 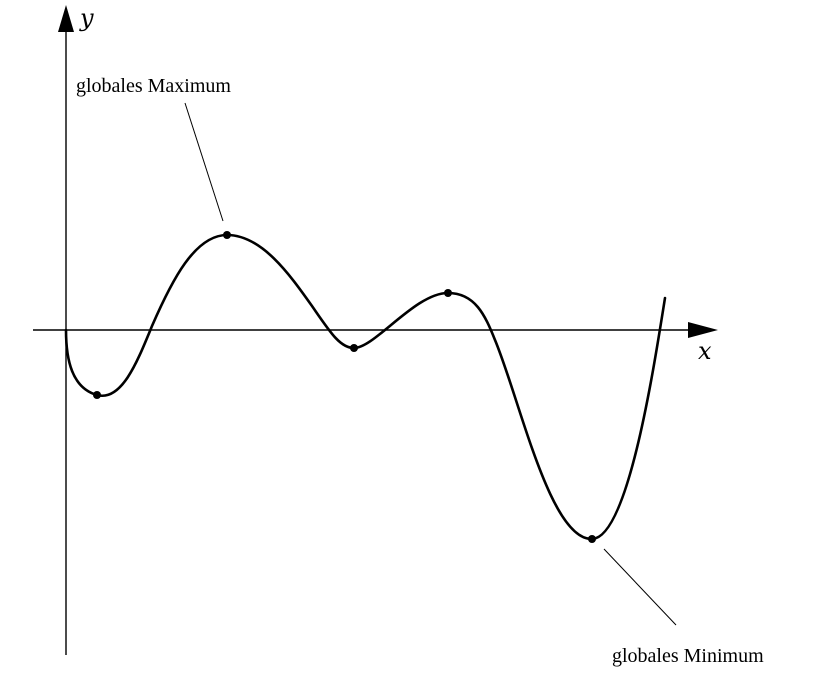 What do you see at coordinates (640, 587) in the screenshot?
I see `global-min-leader-line` at bounding box center [640, 587].